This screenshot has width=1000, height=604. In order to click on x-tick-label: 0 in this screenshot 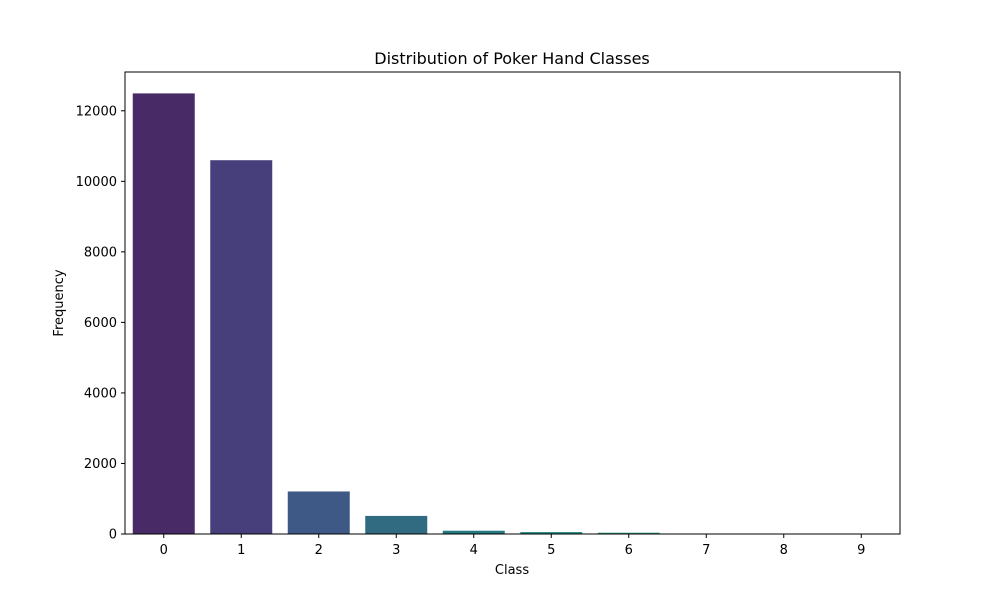, I will do `click(164, 550)`.